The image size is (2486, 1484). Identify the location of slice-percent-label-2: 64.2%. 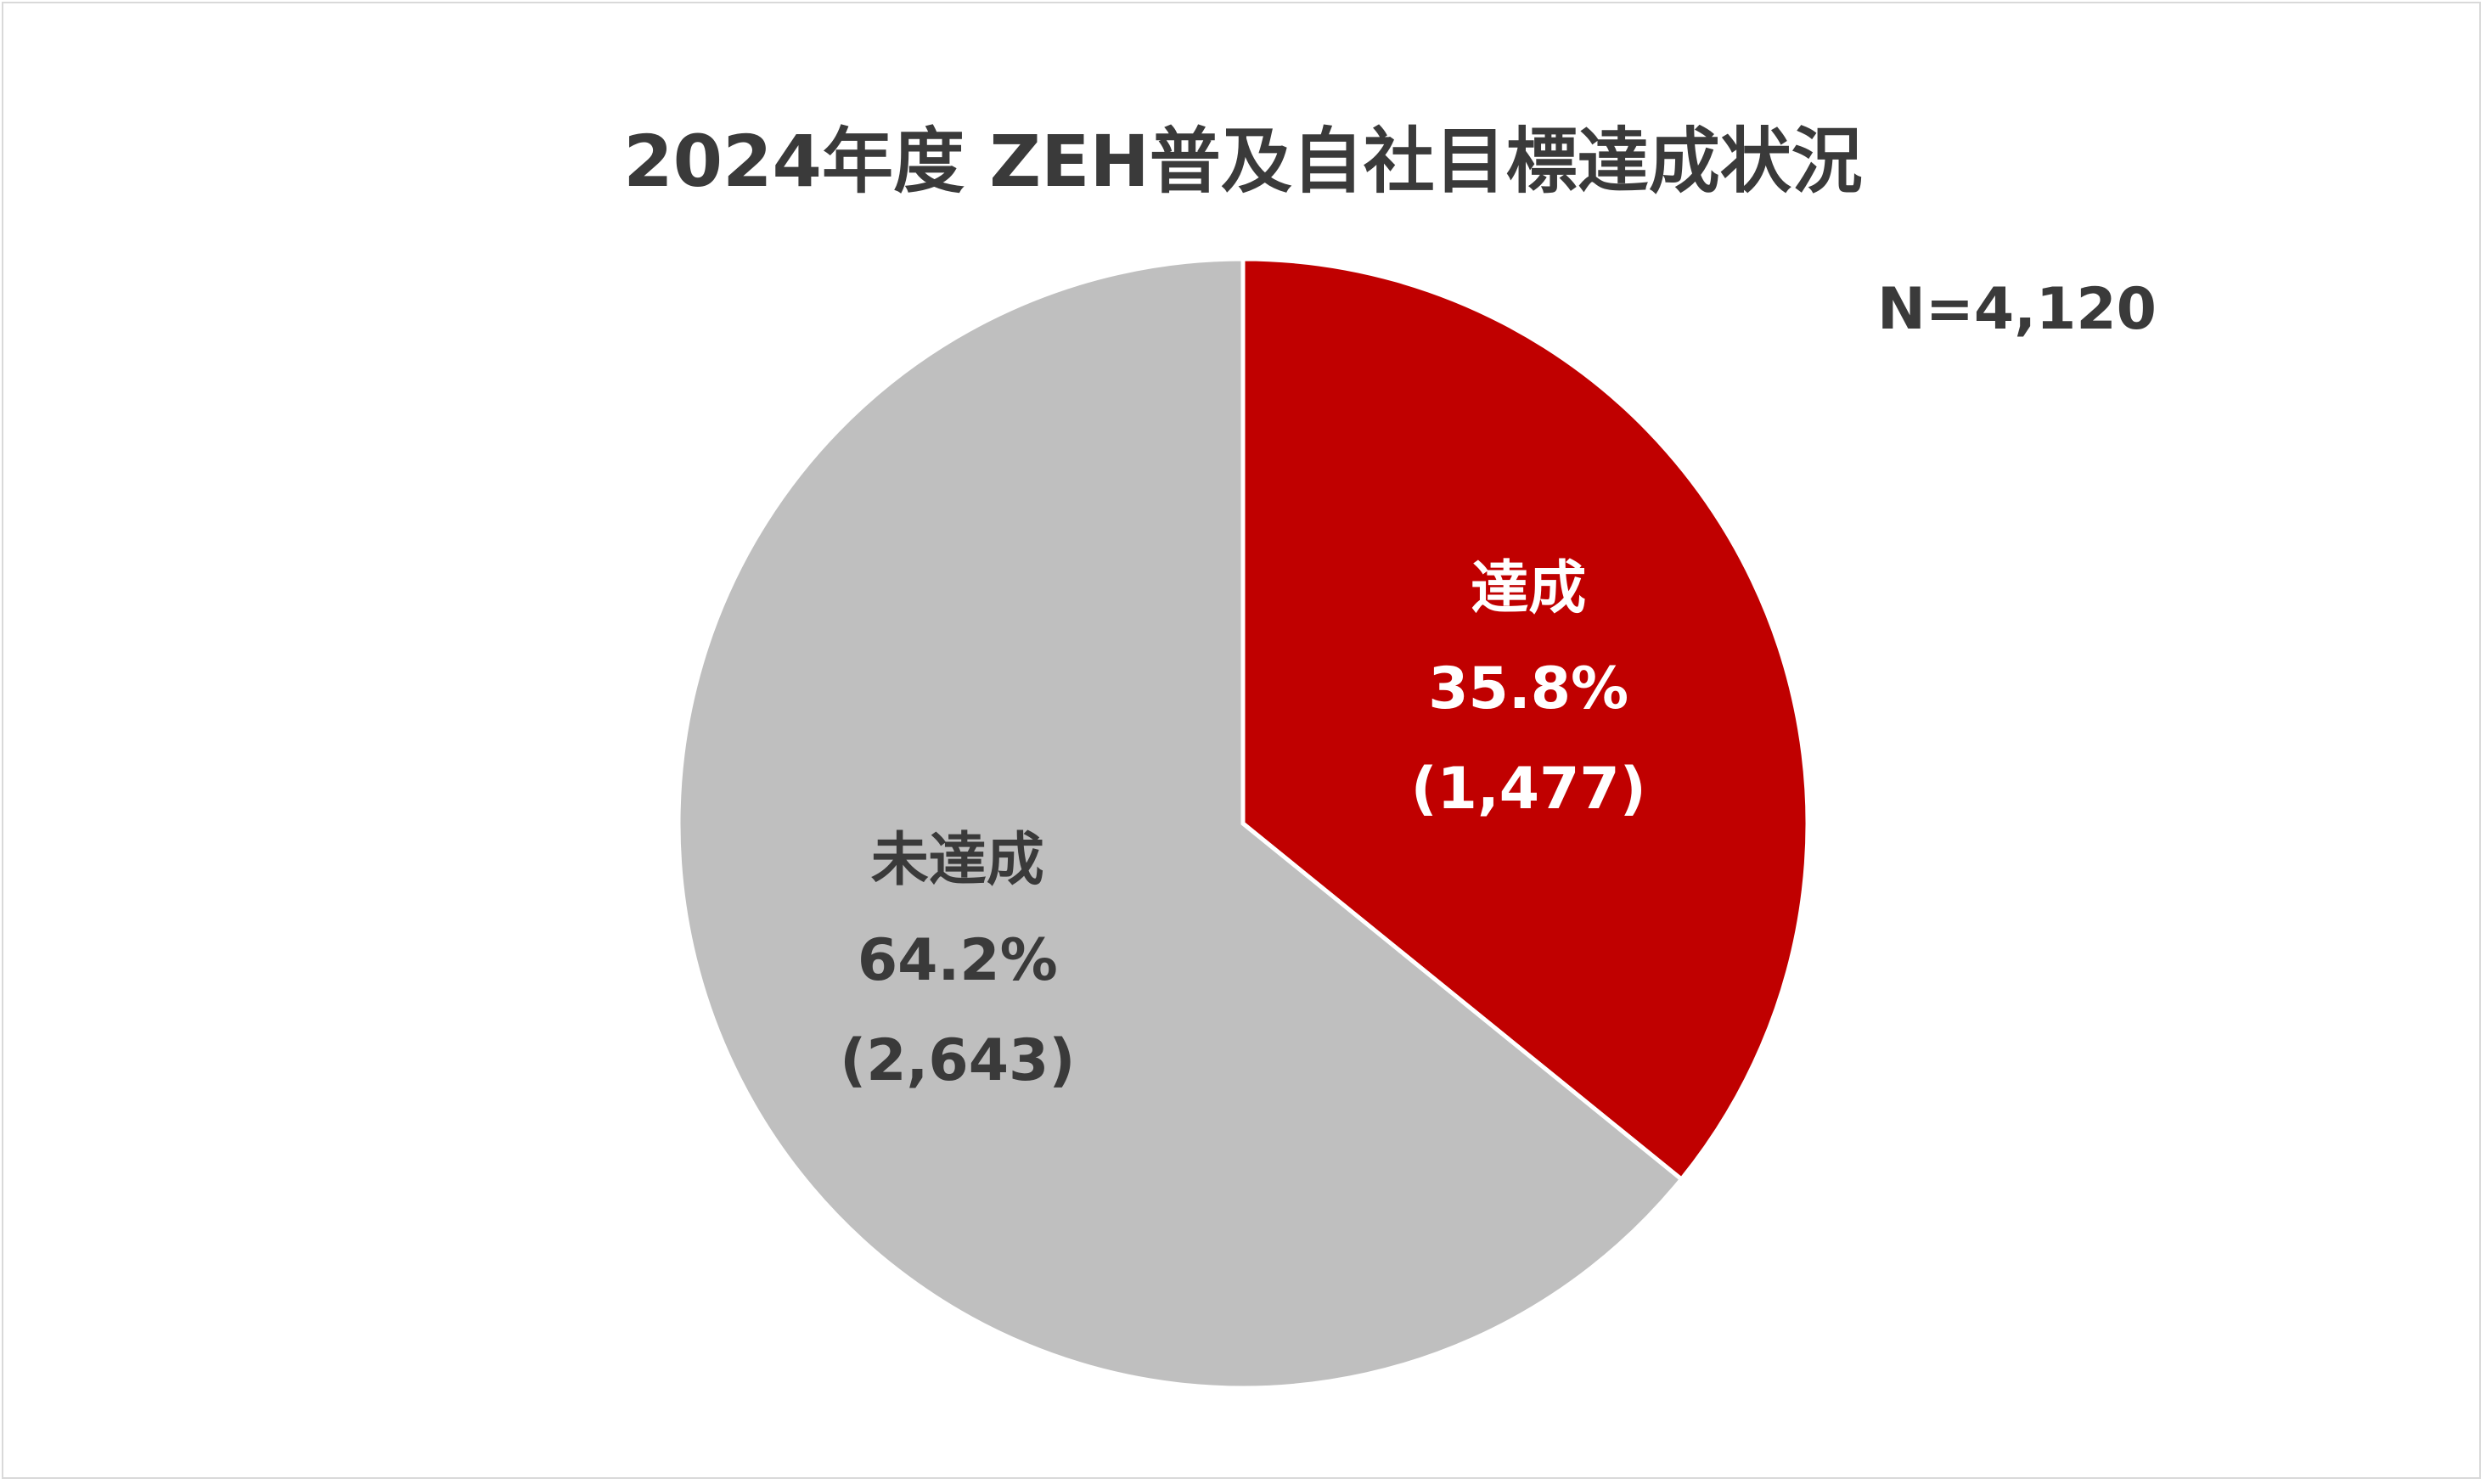
(958, 961).